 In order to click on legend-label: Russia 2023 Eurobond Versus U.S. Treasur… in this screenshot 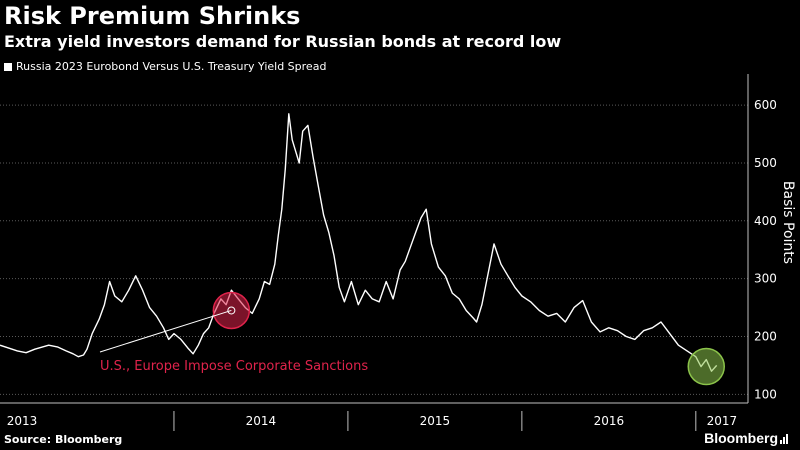, I will do `click(171, 66)`.